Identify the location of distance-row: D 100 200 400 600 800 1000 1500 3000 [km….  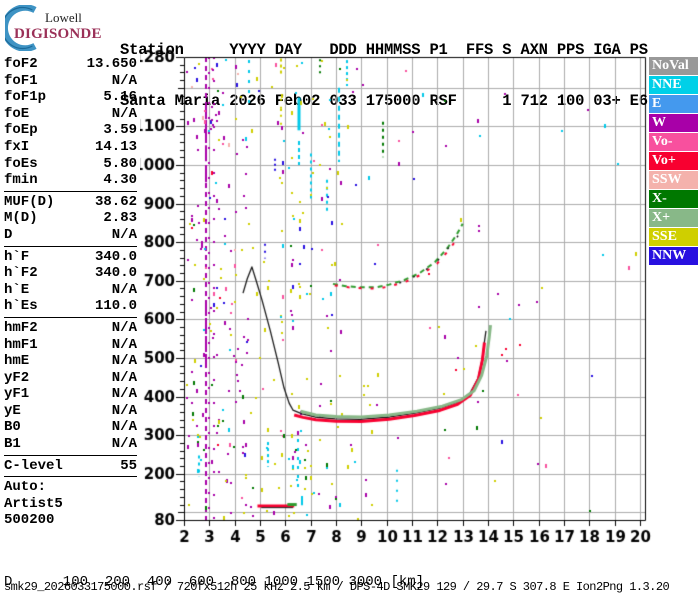
(214, 582).